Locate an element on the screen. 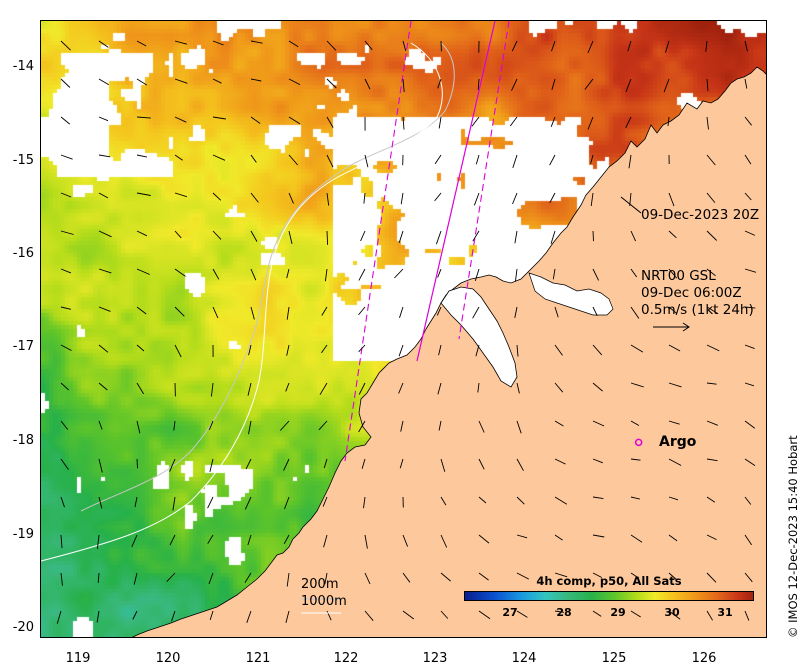 The image size is (810, 672). lon-tick-label: 126 is located at coordinates (704, 658).